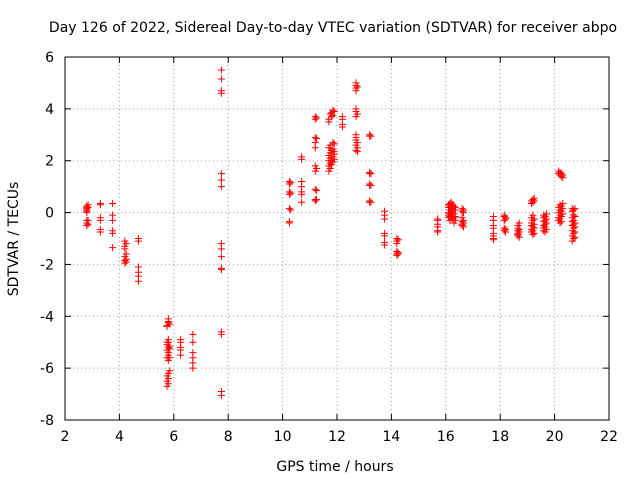 This screenshot has width=640, height=480. Describe the element at coordinates (119, 437) in the screenshot. I see `x-tick-label: 4` at that location.